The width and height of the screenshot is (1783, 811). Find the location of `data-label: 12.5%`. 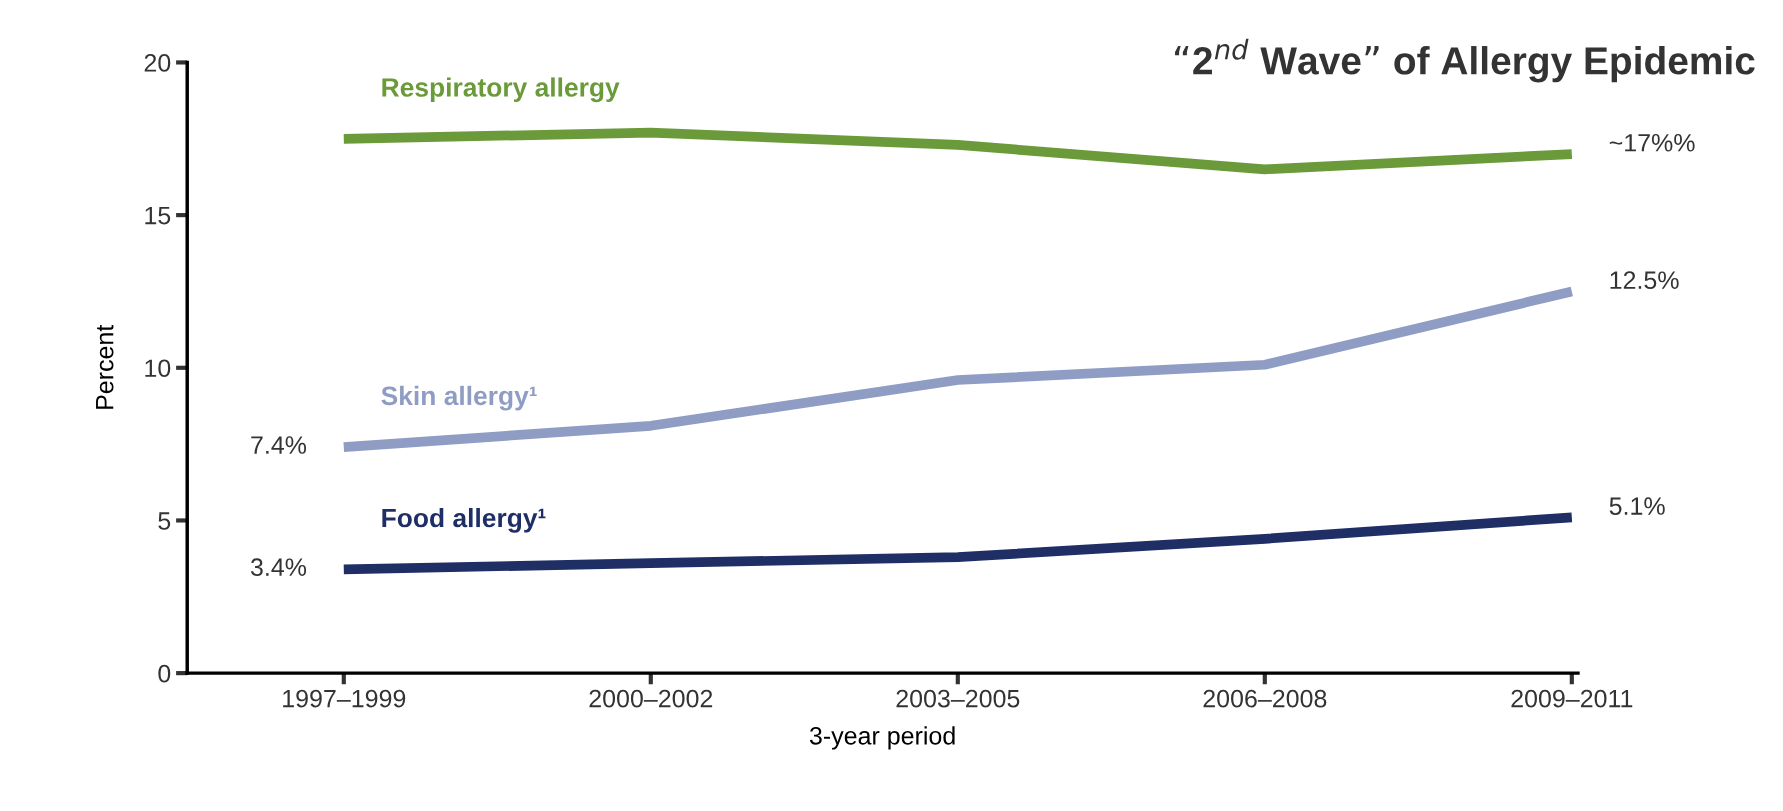

data-label: 12.5% is located at coordinates (1644, 280).